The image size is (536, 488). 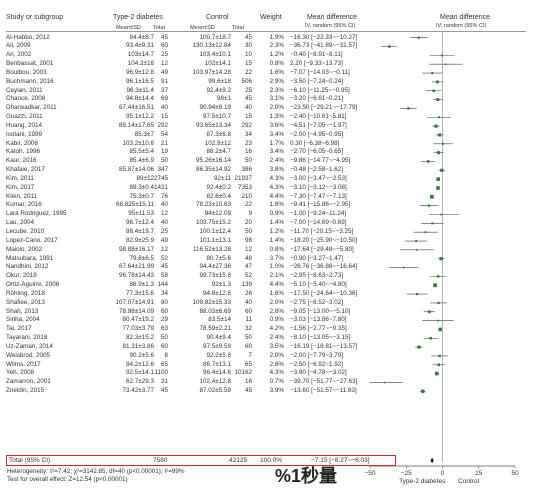 What do you see at coordinates (276, 46) in the screenshot?
I see `weight: 2.3%` at bounding box center [276, 46].